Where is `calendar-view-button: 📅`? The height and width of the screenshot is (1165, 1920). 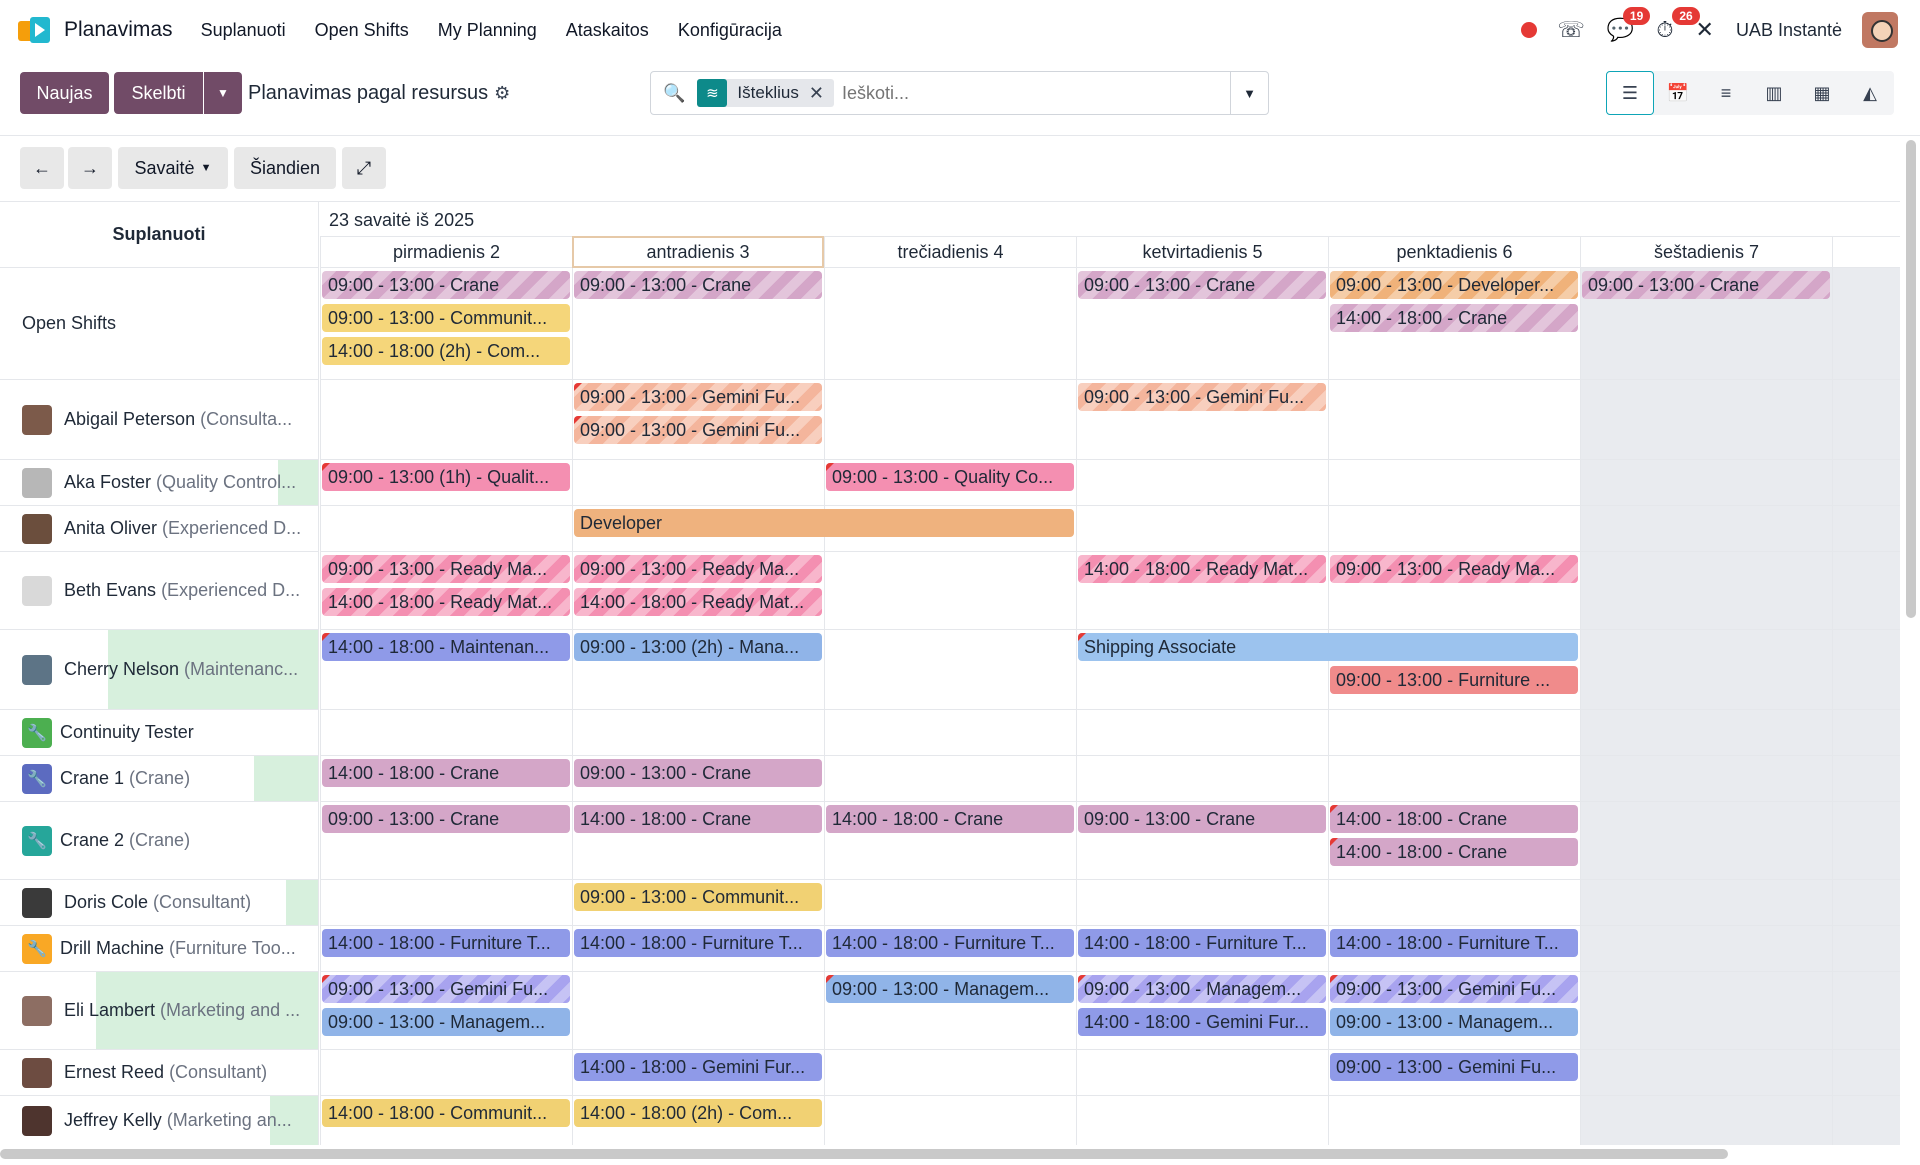
calendar-view-button: 📅 is located at coordinates (1678, 93).